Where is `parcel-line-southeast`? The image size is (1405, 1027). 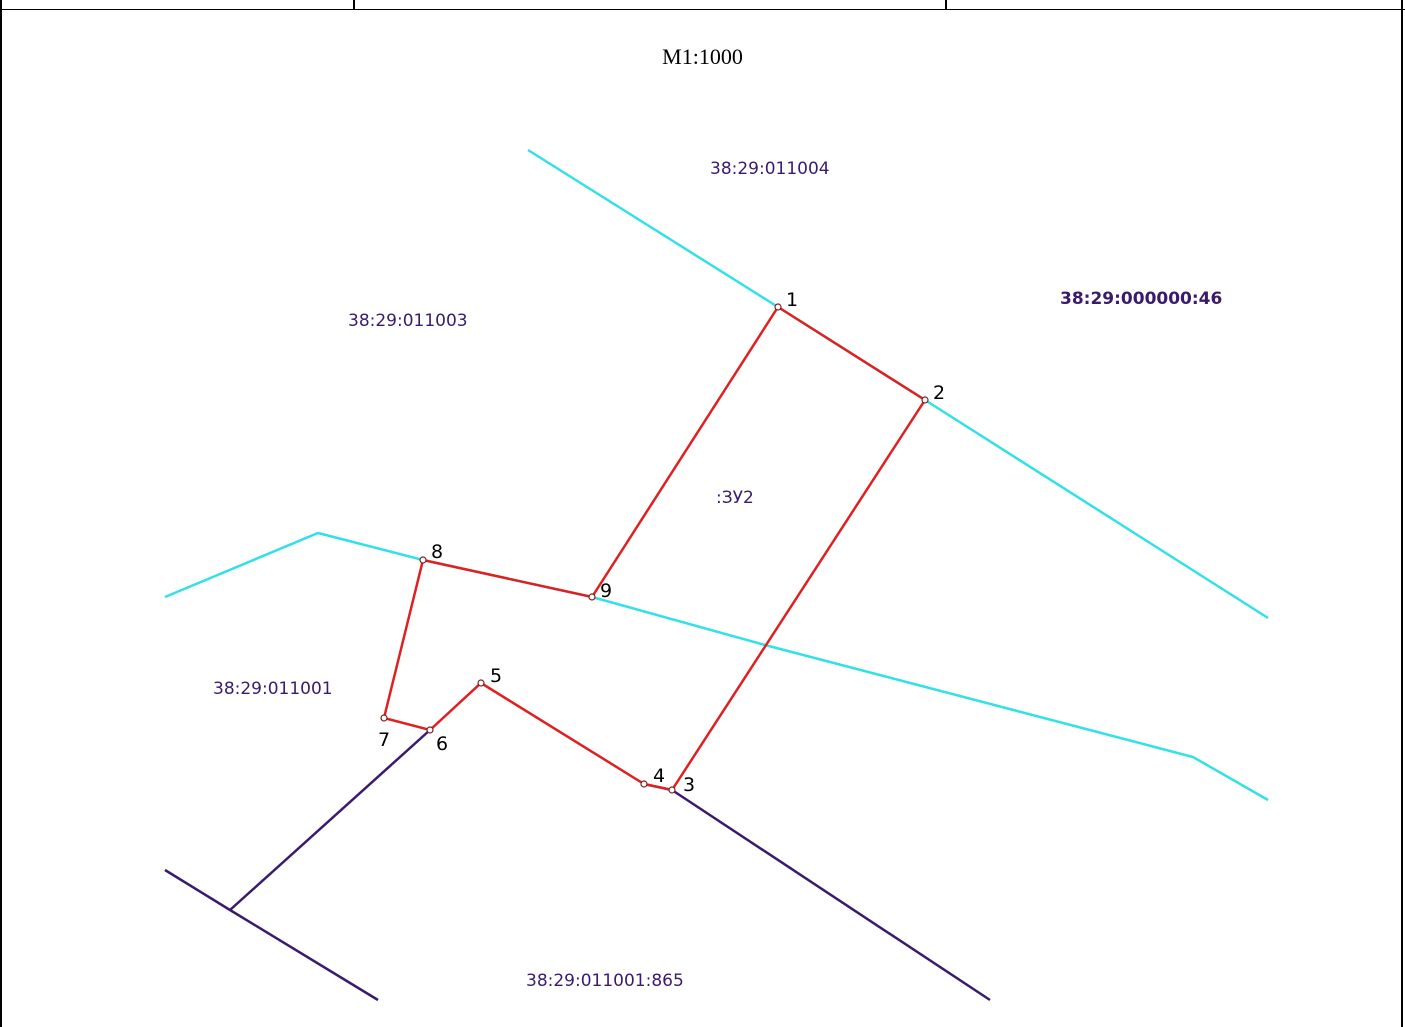
parcel-line-southeast is located at coordinates (817, 892).